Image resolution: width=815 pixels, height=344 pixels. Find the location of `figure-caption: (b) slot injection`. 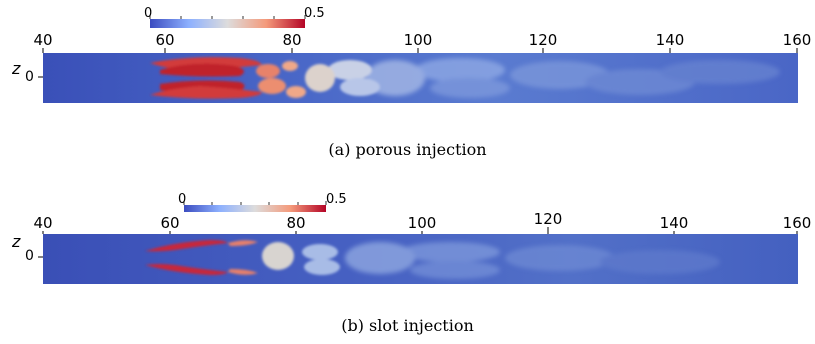

figure-caption: (b) slot injection is located at coordinates (407, 325).